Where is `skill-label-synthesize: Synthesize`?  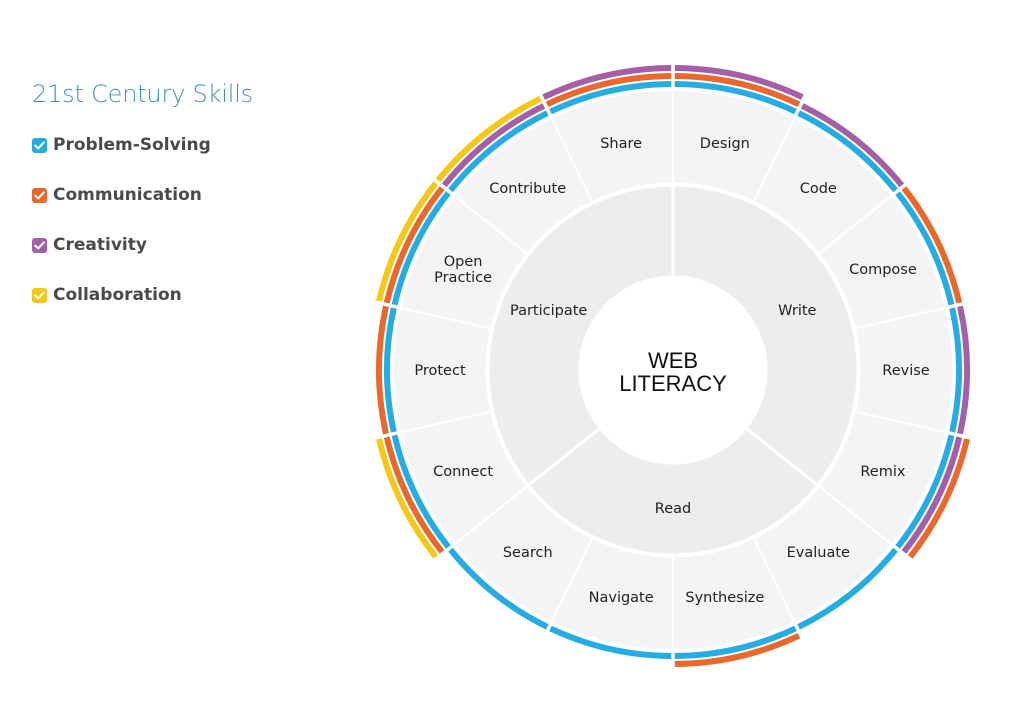
skill-label-synthesize: Synthesize is located at coordinates (724, 598).